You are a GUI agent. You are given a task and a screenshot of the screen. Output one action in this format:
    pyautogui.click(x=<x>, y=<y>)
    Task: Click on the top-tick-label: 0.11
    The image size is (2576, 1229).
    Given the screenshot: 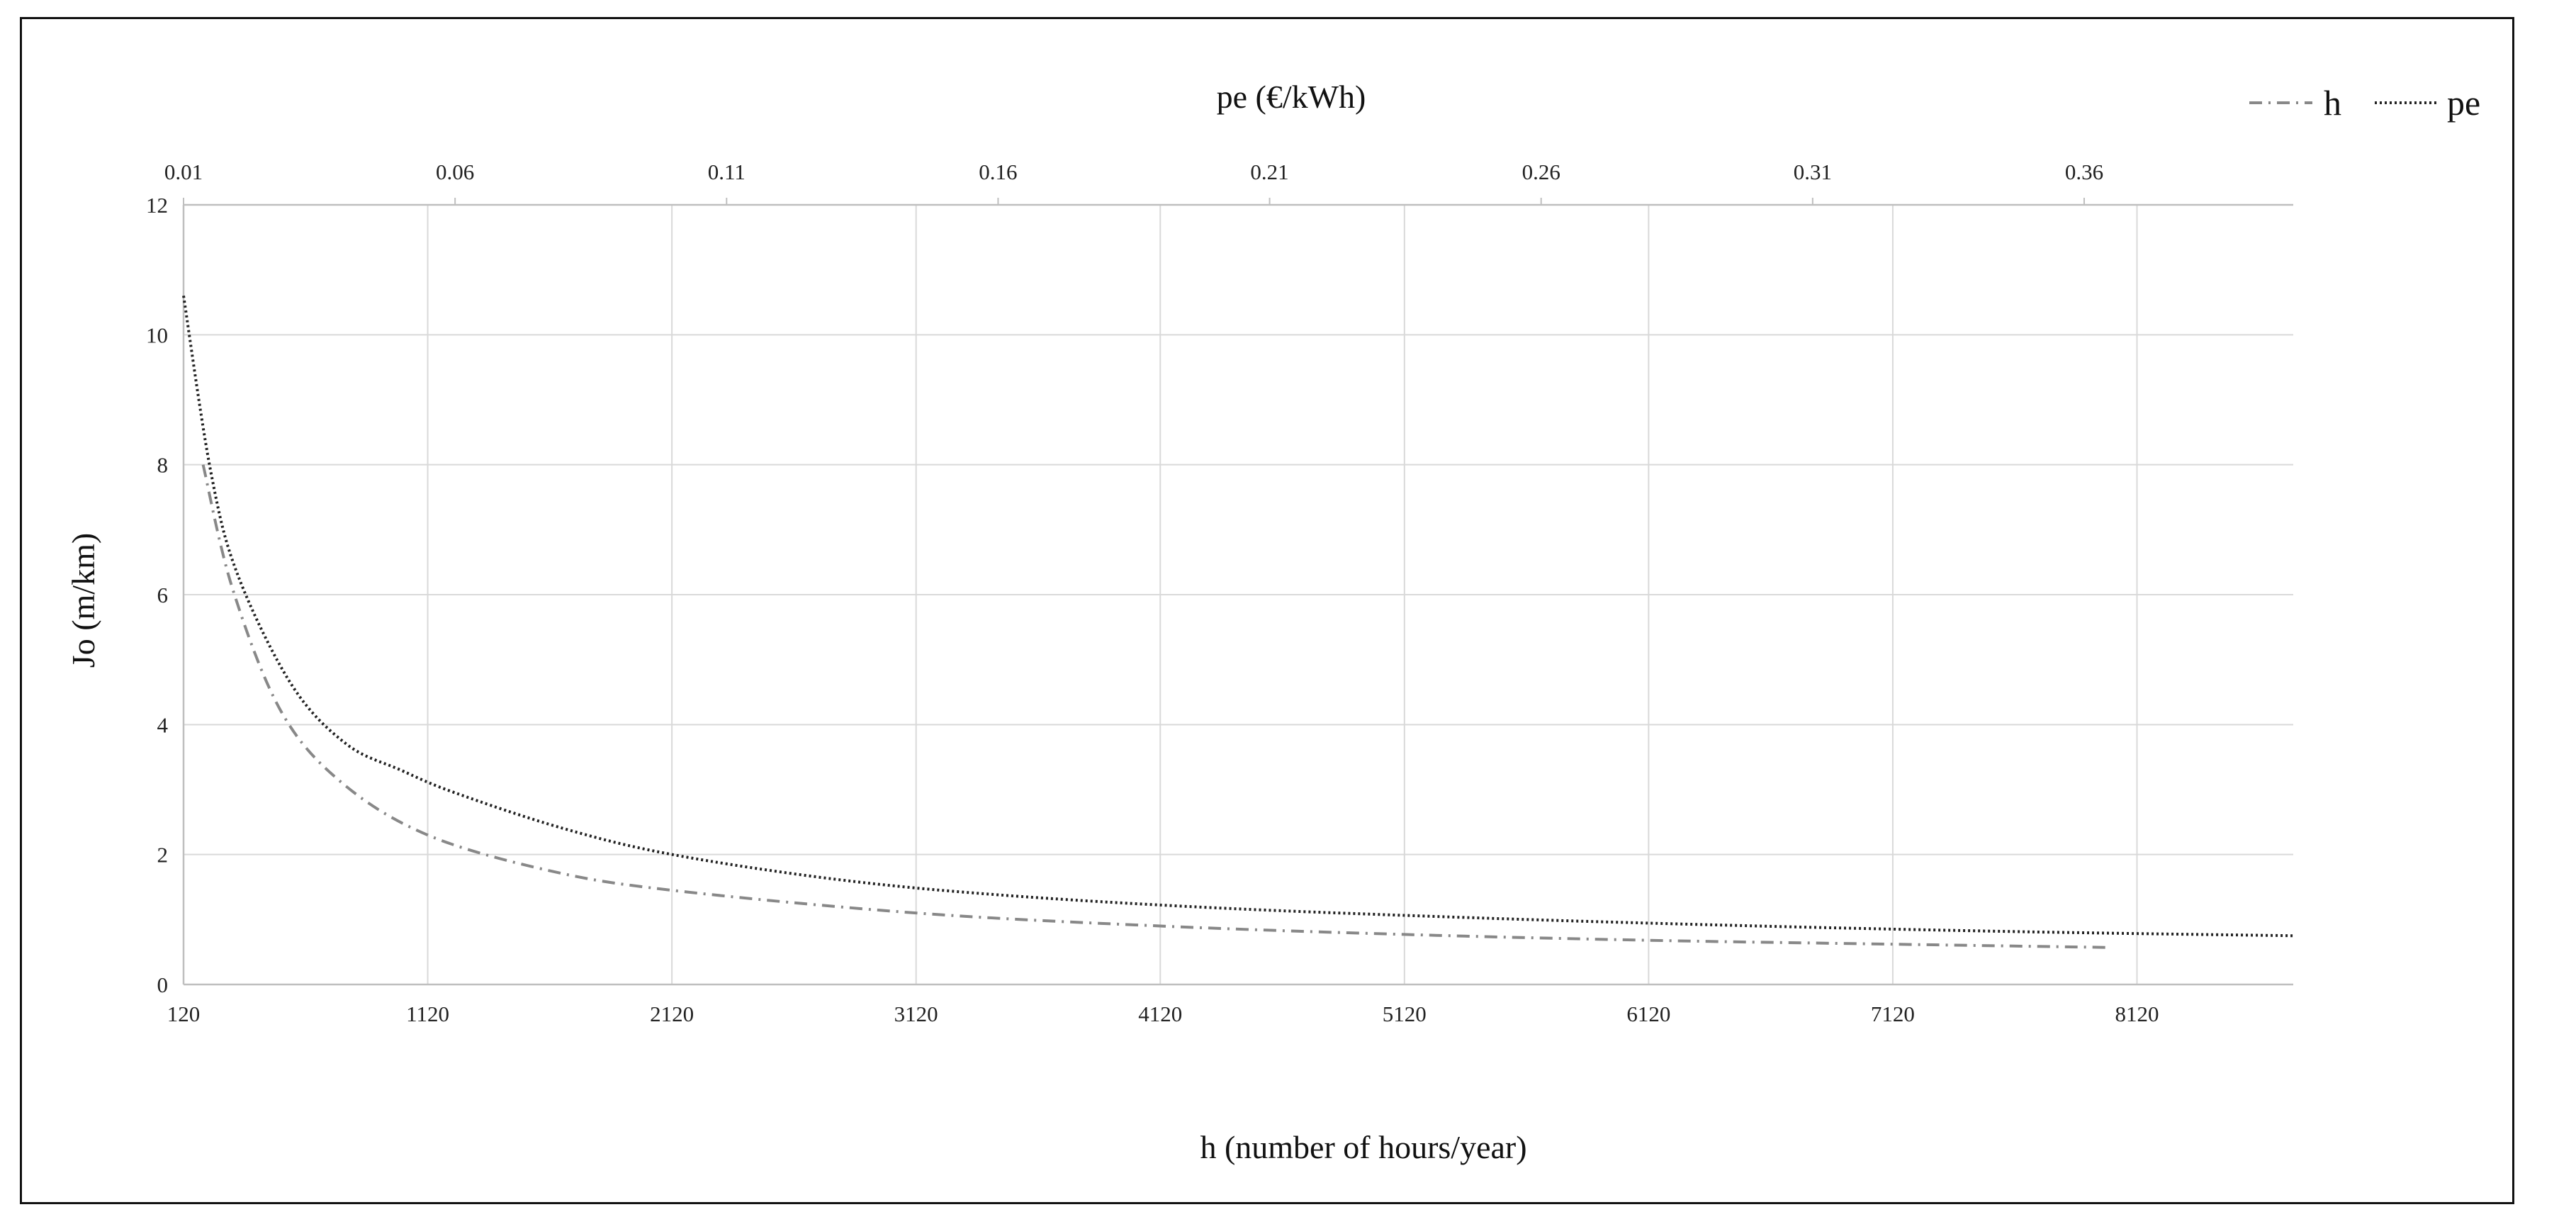 What is the action you would take?
    pyautogui.click(x=727, y=171)
    